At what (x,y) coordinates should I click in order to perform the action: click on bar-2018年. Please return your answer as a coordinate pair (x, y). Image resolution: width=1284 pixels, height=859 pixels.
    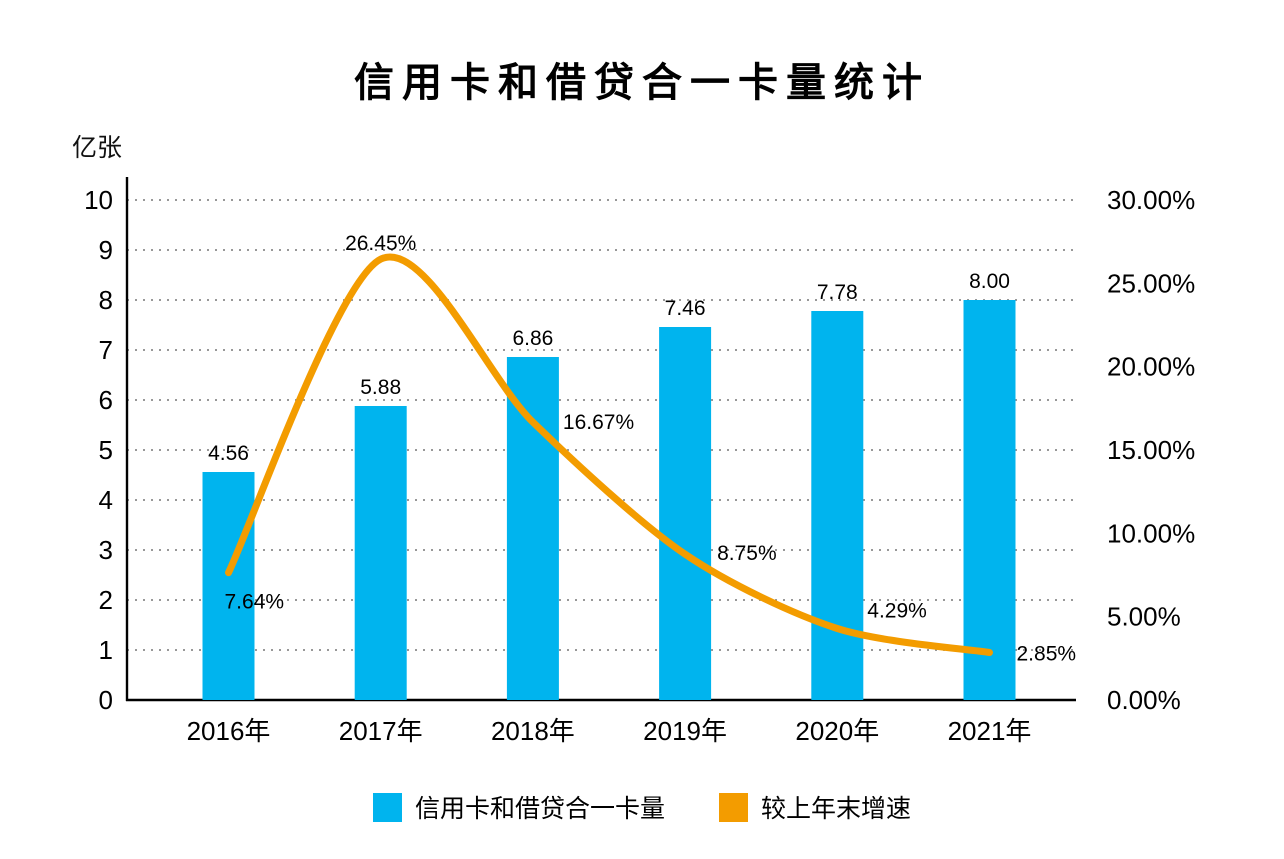
    Looking at the image, I should click on (532, 528).